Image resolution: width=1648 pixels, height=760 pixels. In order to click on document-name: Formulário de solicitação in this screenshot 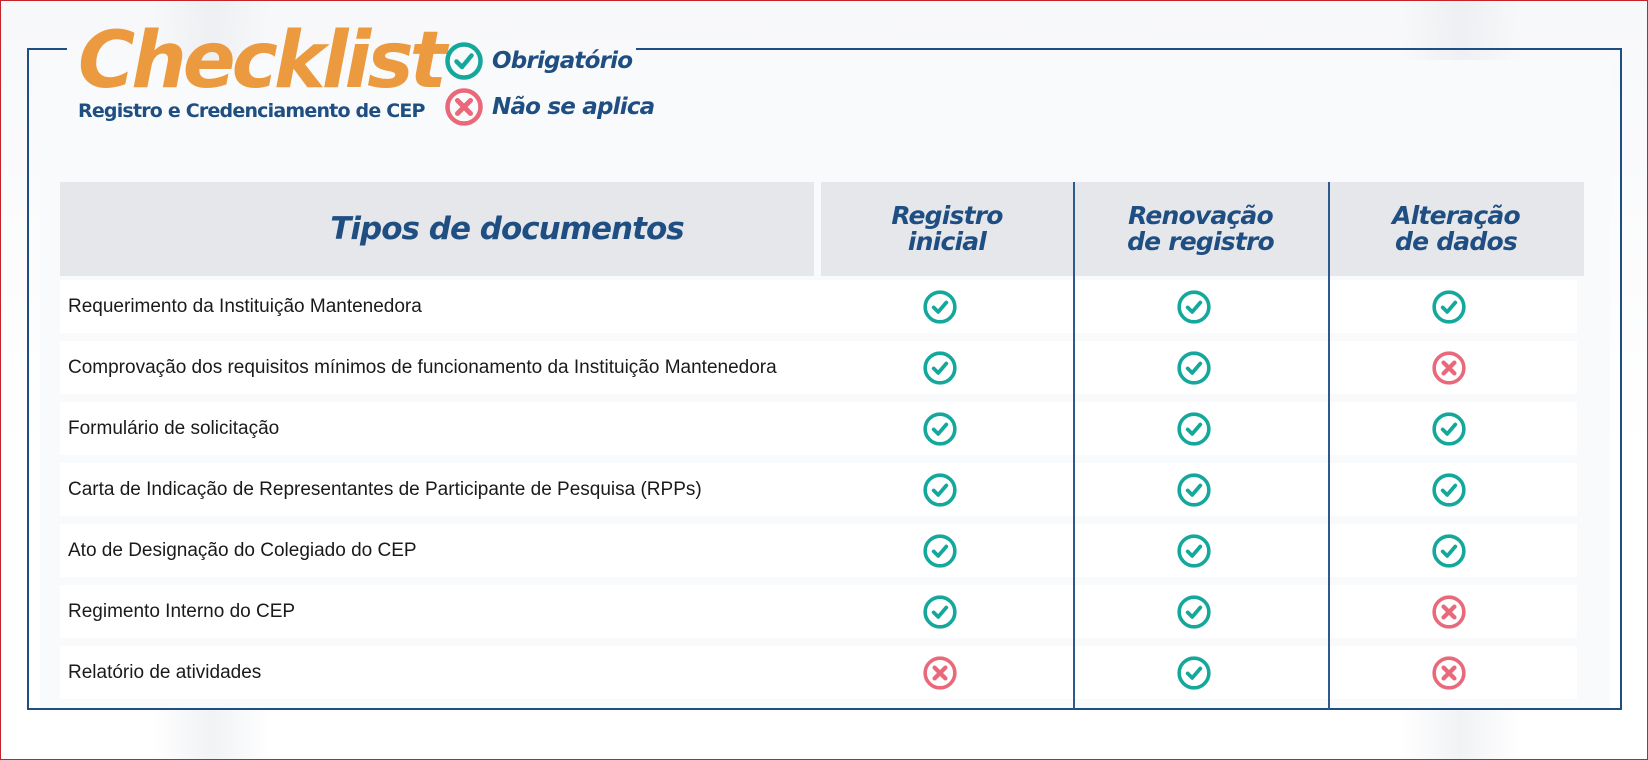, I will do `click(437, 428)`.